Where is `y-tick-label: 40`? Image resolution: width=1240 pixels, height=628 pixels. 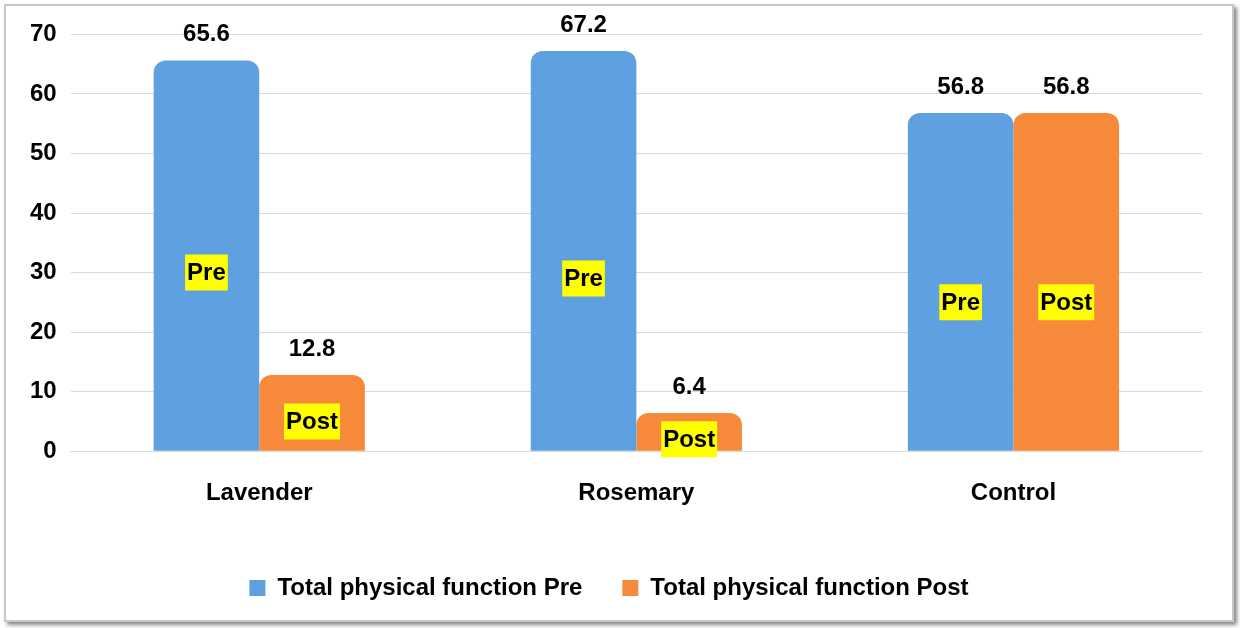 y-tick-label: 40 is located at coordinates (43, 211).